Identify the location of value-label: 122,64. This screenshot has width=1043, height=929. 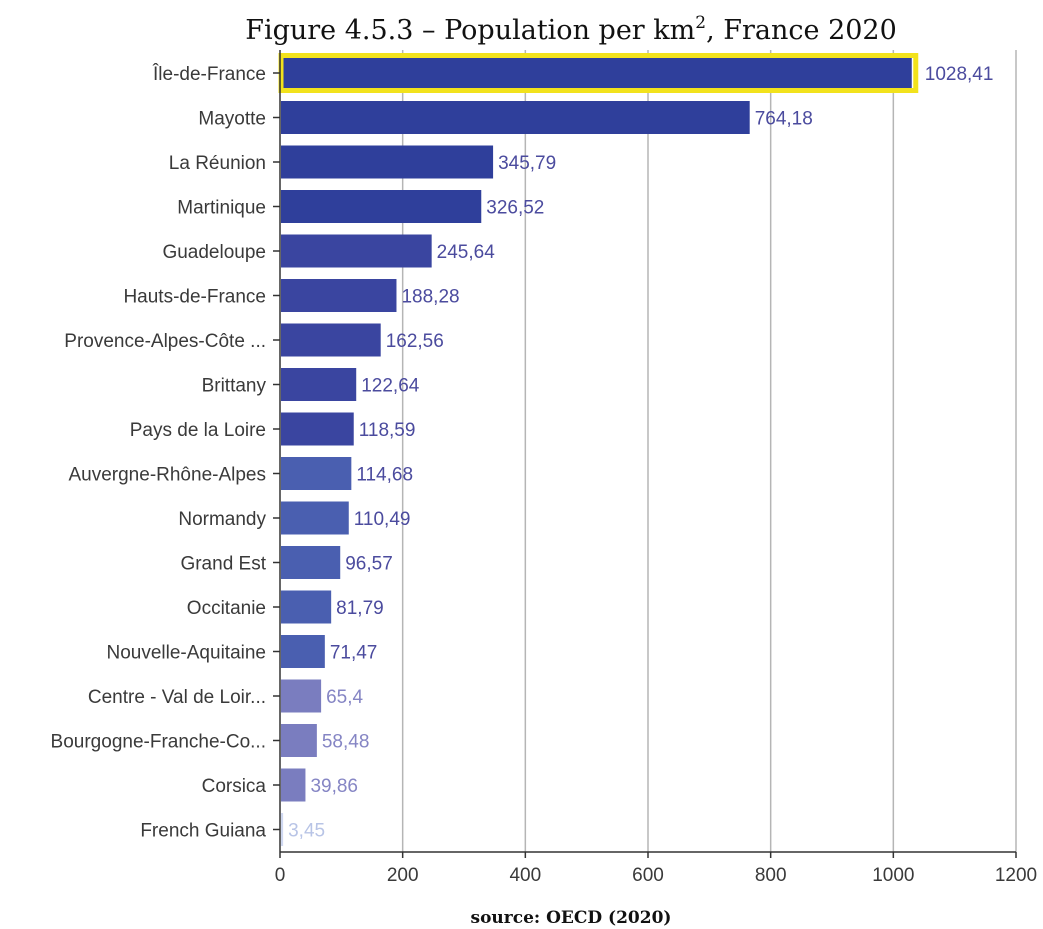
(390, 386).